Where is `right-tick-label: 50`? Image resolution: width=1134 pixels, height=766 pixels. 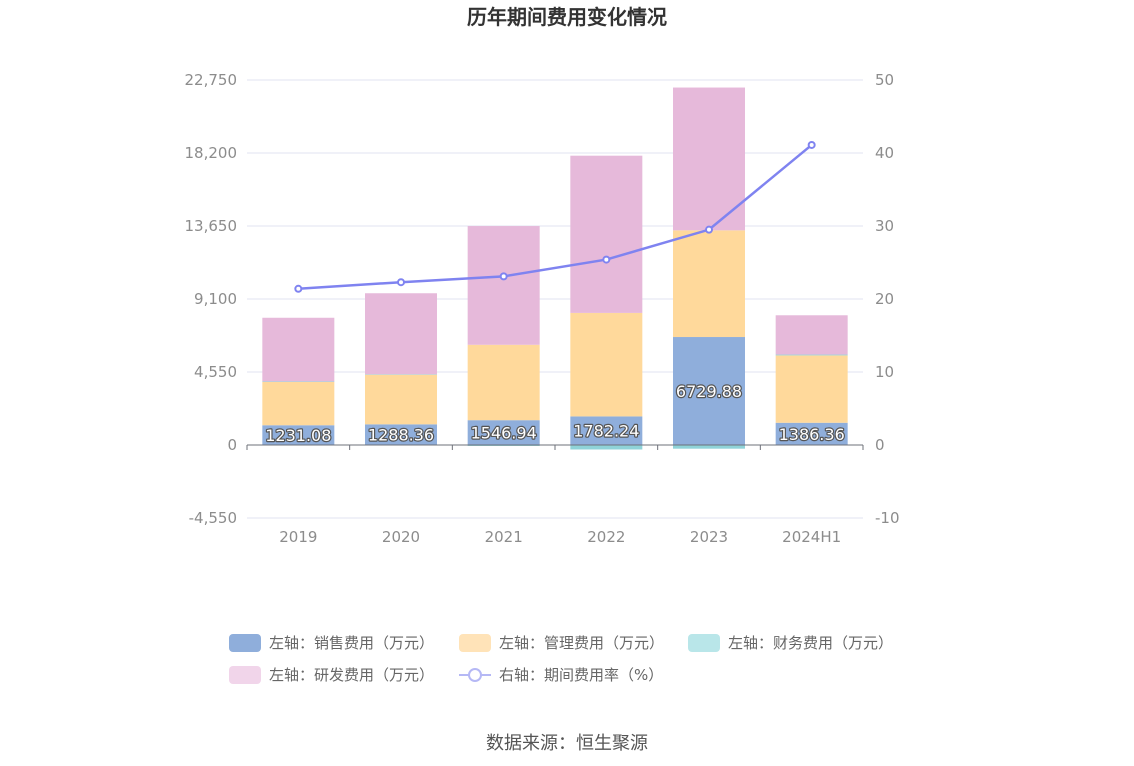 right-tick-label: 50 is located at coordinates (884, 80).